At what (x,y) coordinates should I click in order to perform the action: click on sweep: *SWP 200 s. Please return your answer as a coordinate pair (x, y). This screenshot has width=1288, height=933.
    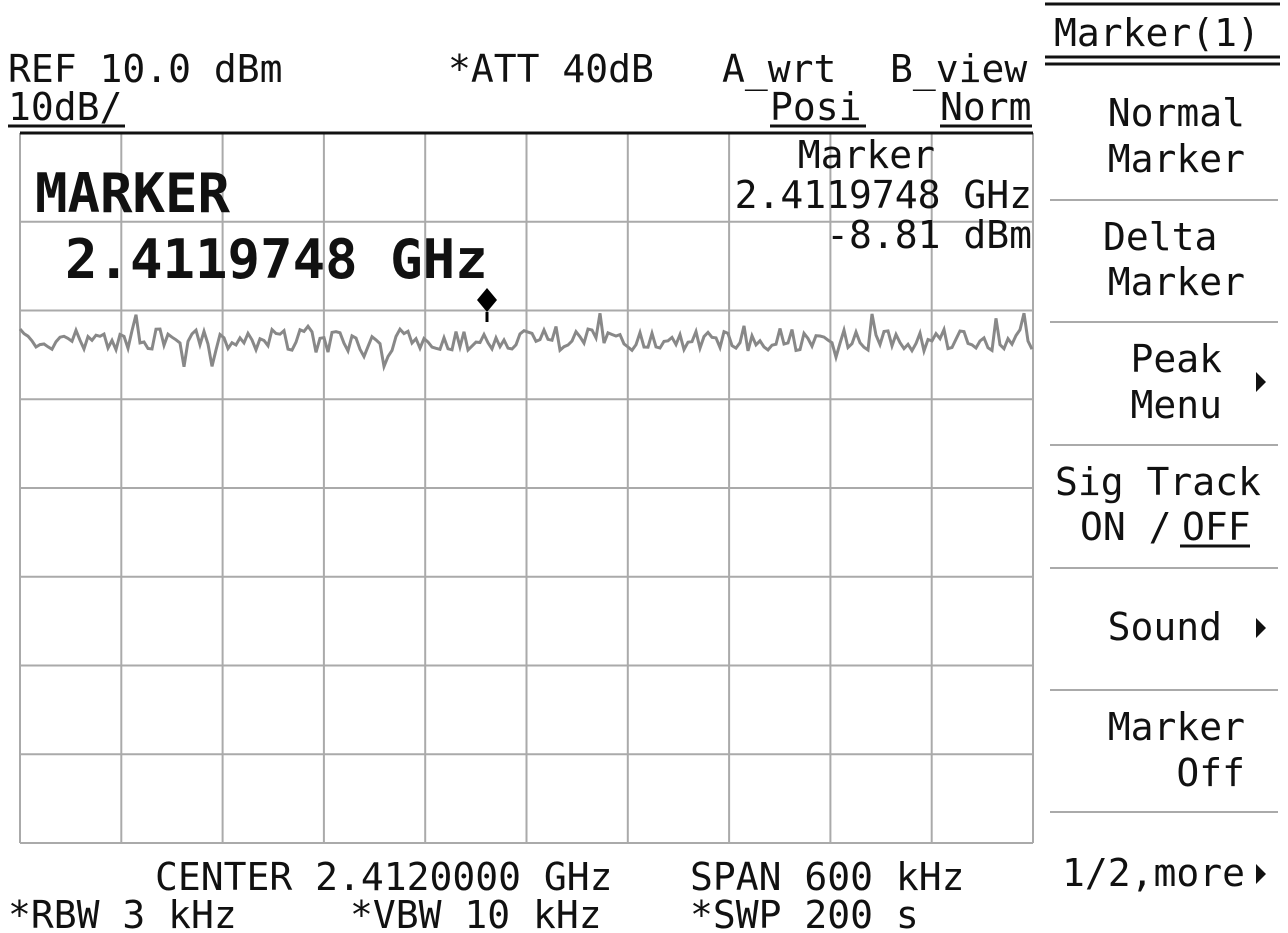
    Looking at the image, I should click on (804, 913).